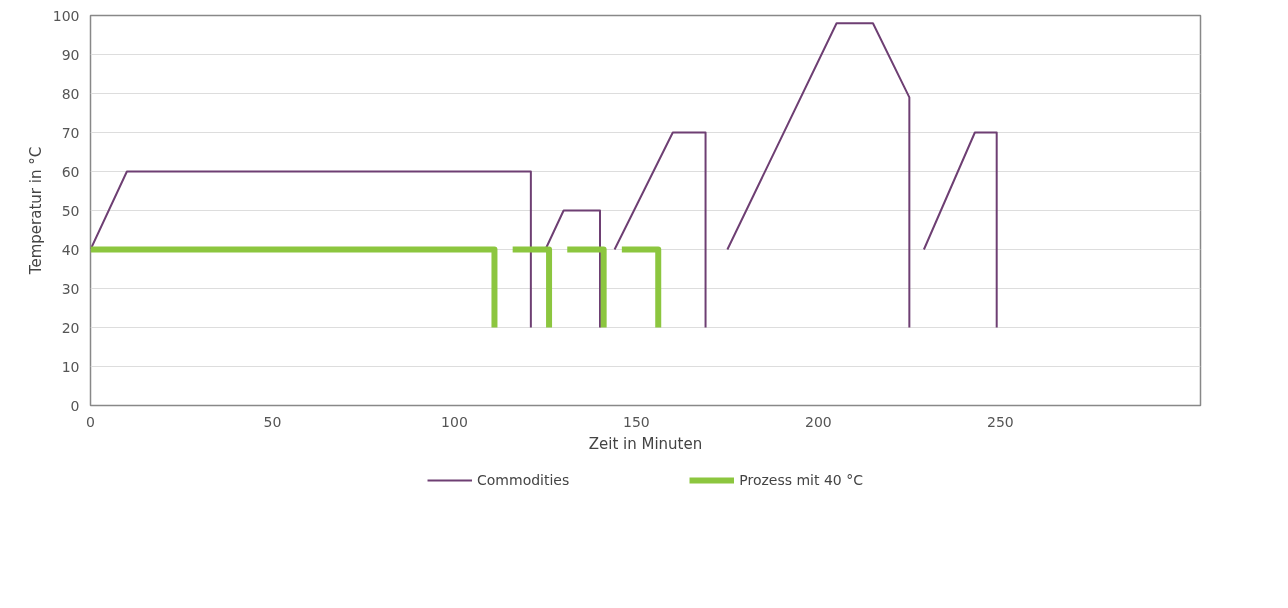 The image size is (1288, 608). What do you see at coordinates (454, 421) in the screenshot?
I see `x-tick-label: 100` at bounding box center [454, 421].